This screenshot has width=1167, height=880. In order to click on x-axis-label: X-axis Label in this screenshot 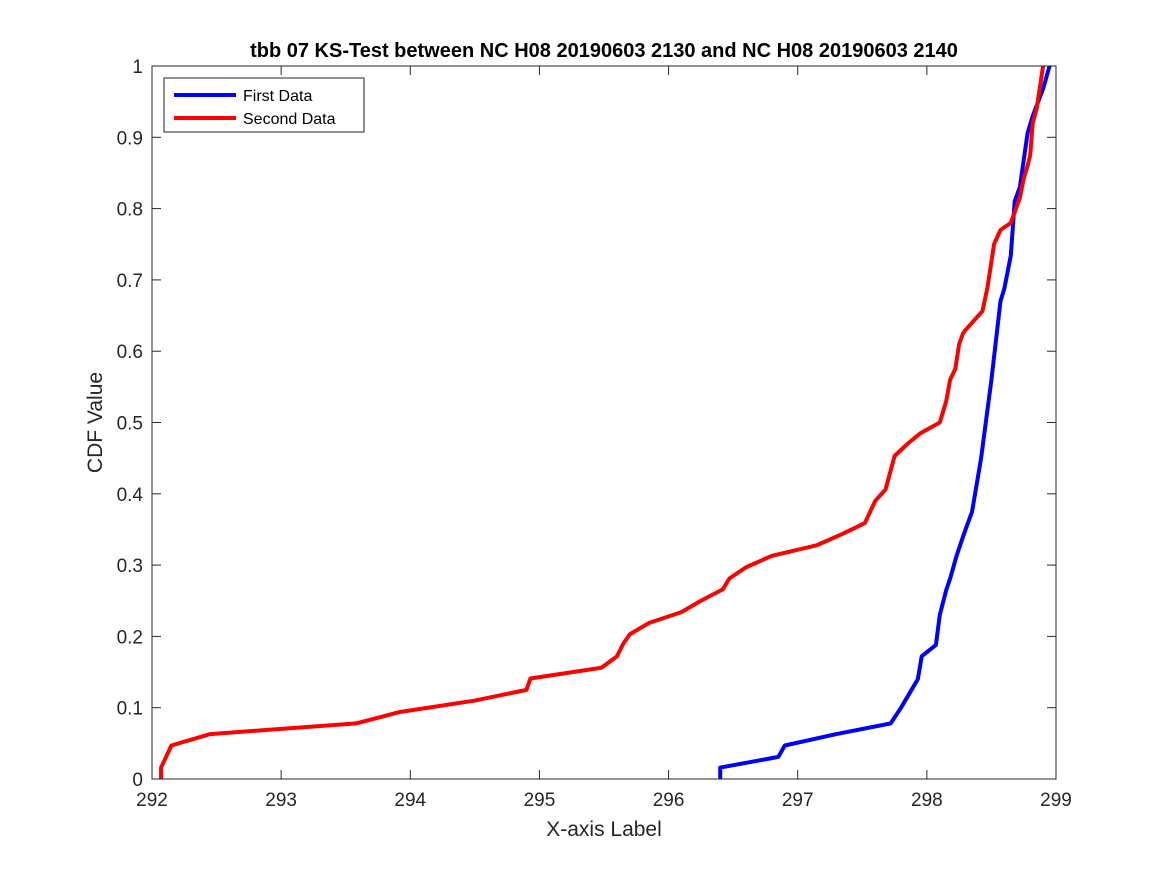, I will do `click(604, 829)`.